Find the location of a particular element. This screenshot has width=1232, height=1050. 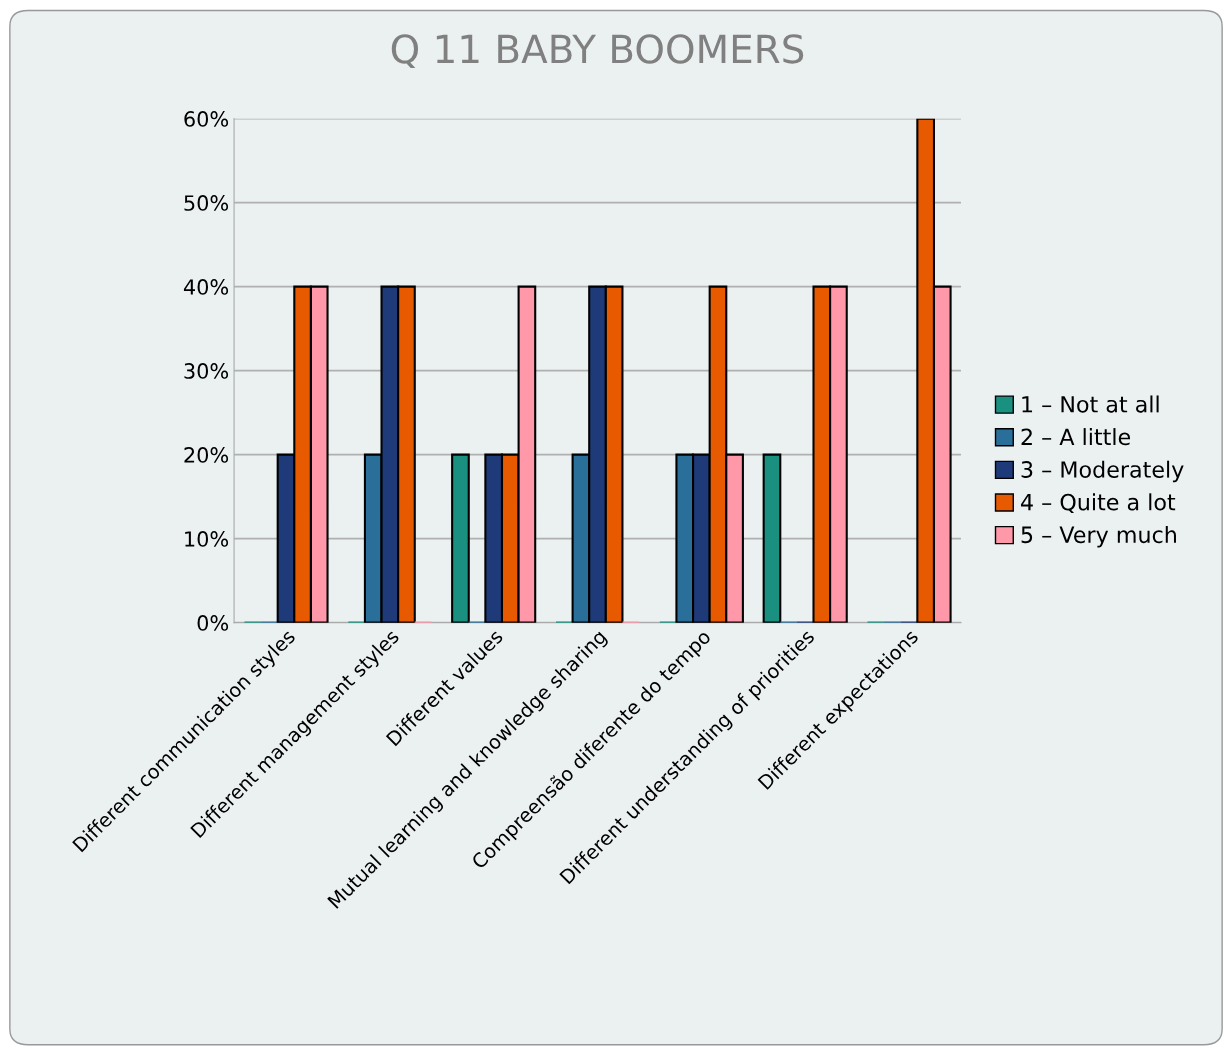

legend-label: 4 – Quite a lot is located at coordinates (1098, 503).